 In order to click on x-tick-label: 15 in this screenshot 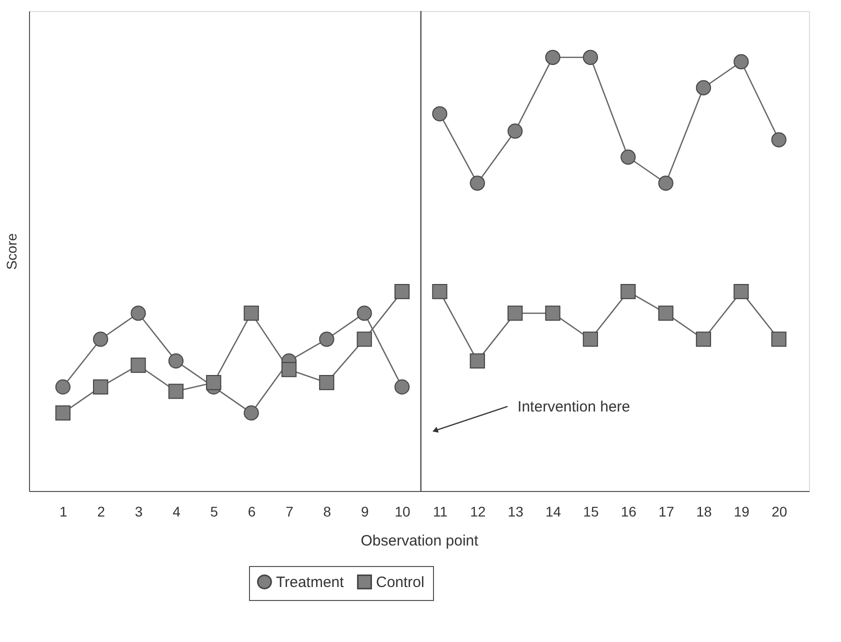, I will do `click(591, 512)`.